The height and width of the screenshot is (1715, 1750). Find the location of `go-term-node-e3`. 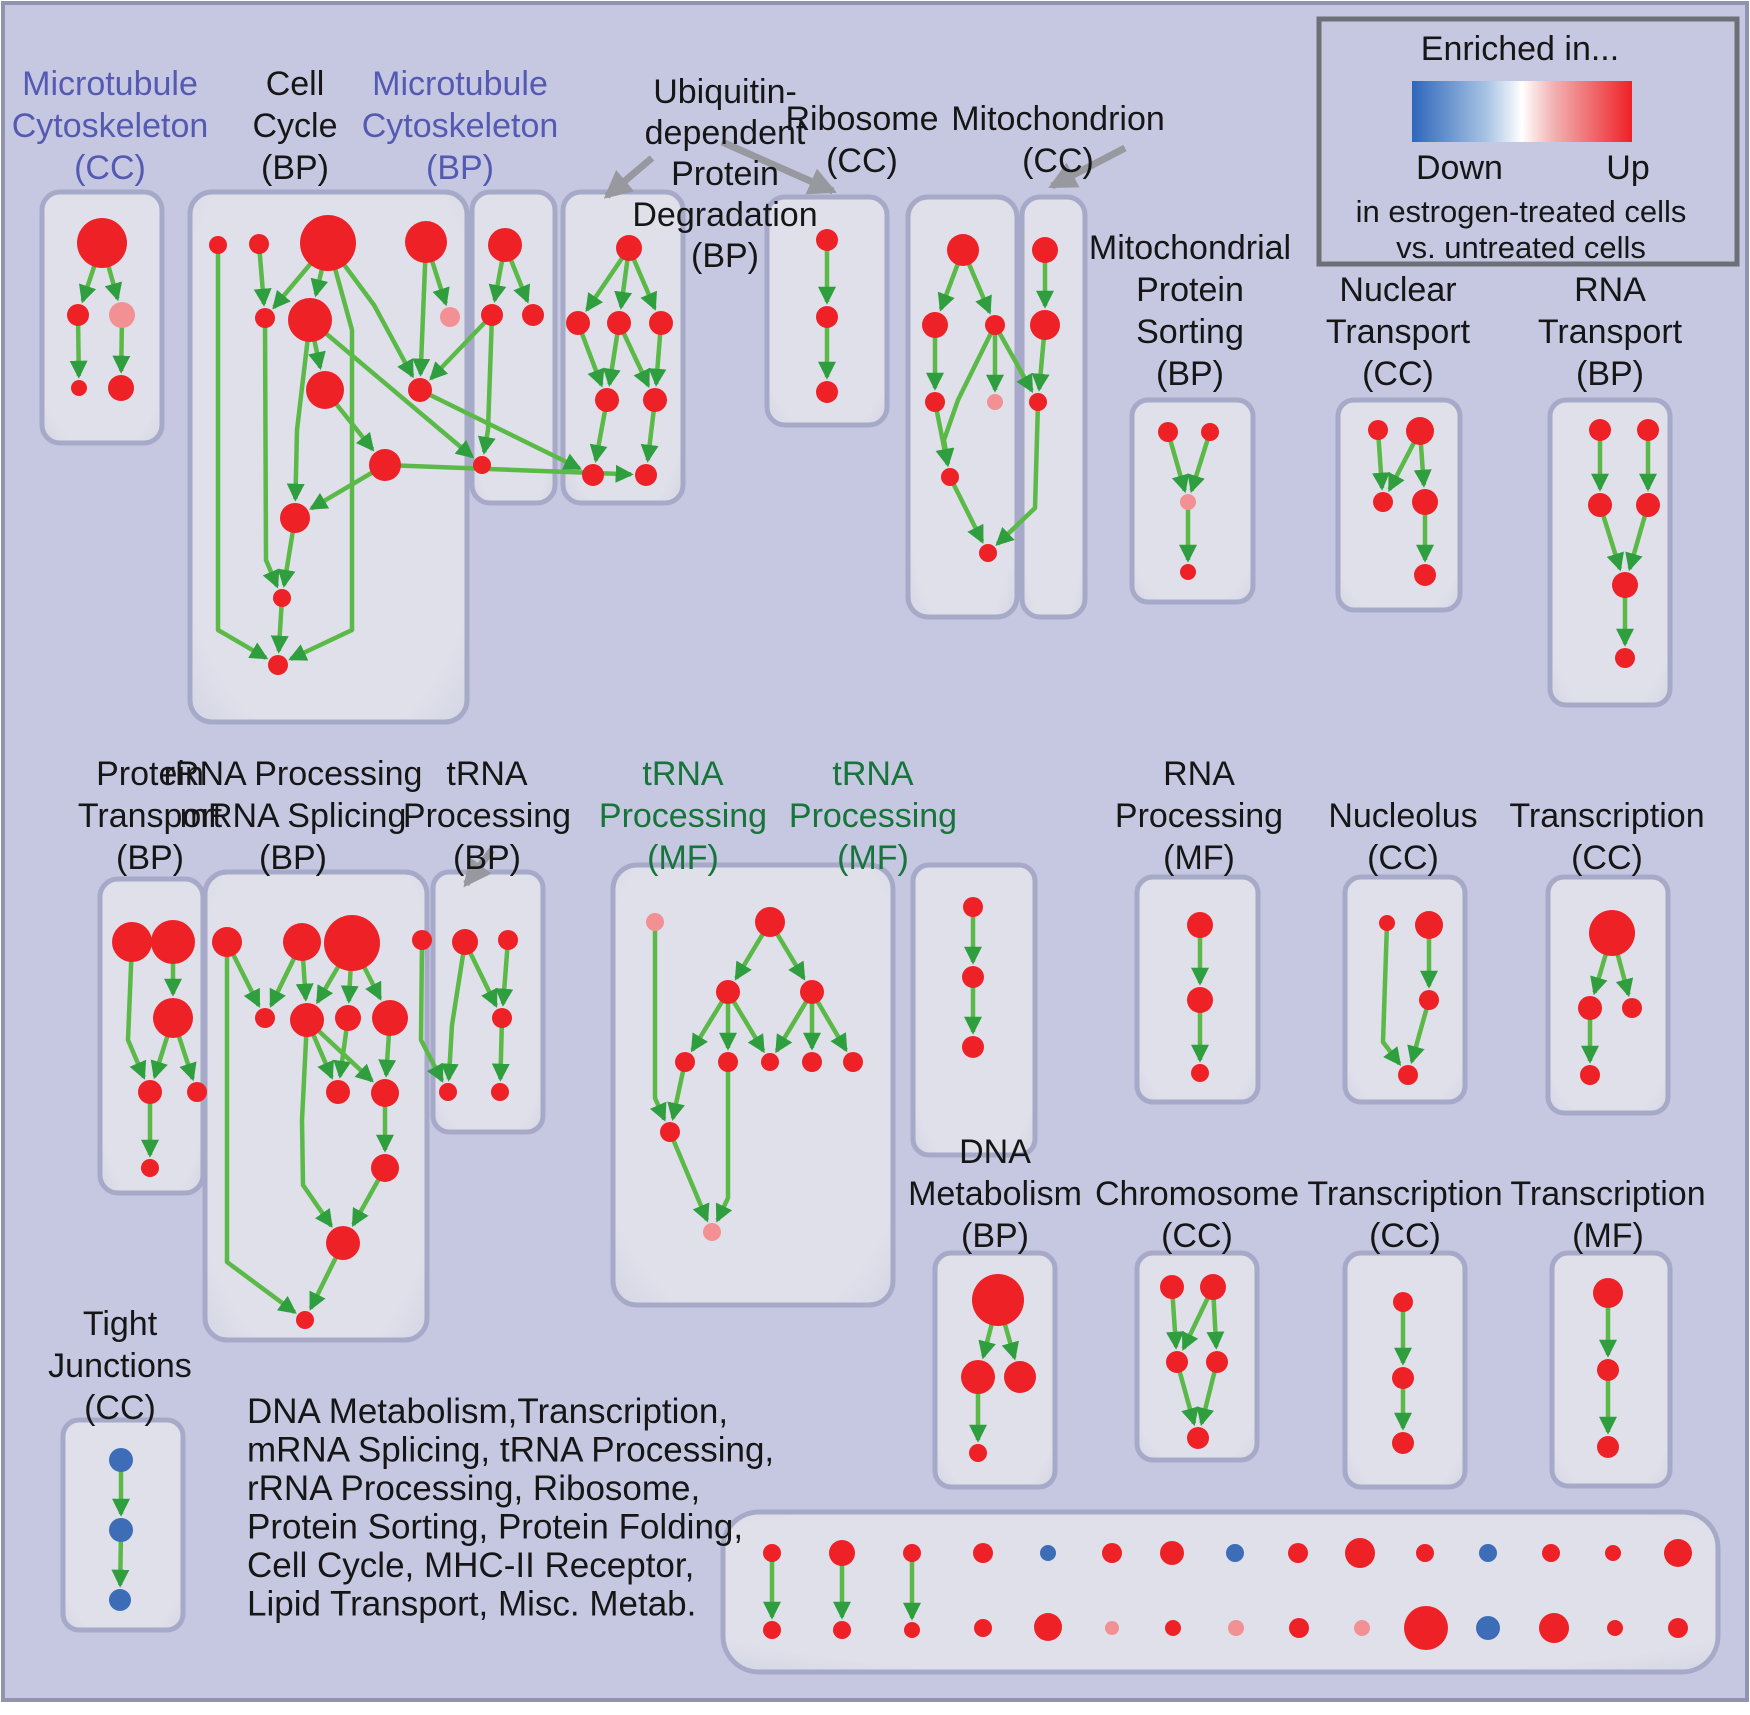

go-term-node-e3 is located at coordinates (1177, 1362).